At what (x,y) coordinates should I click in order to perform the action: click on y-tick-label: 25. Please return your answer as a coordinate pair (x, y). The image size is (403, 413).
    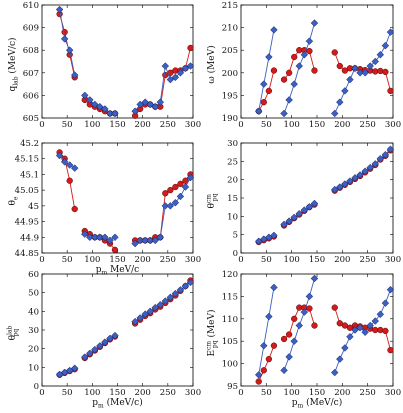
    Looking at the image, I should click on (232, 162).